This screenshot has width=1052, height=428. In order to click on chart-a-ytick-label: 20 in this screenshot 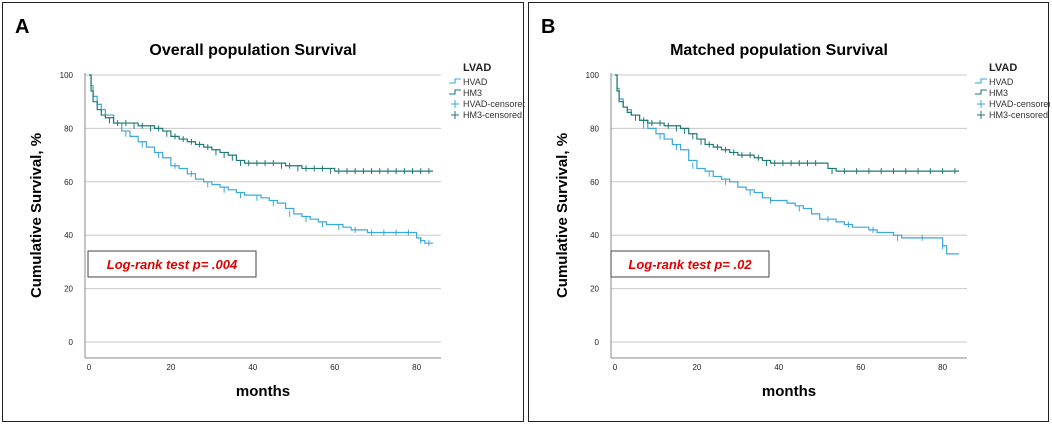, I will do `click(68, 289)`.